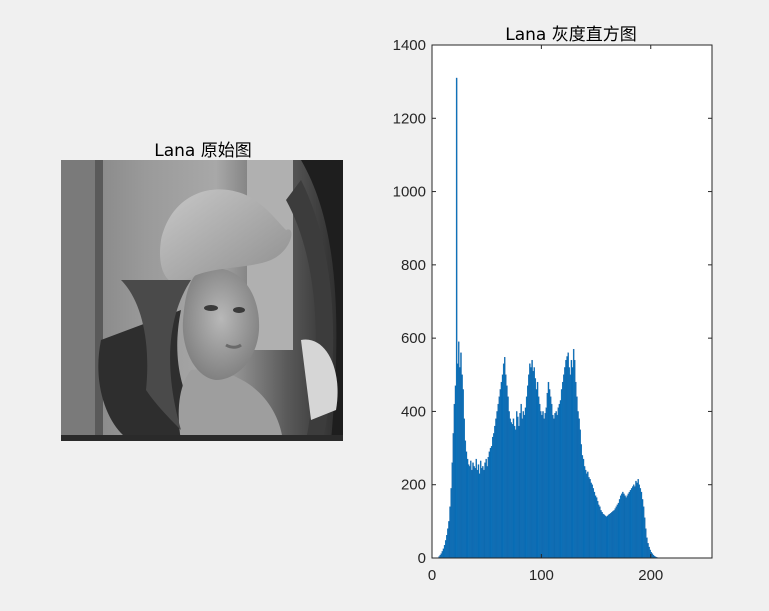  I want to click on y-tick-label: 400, so click(413, 411).